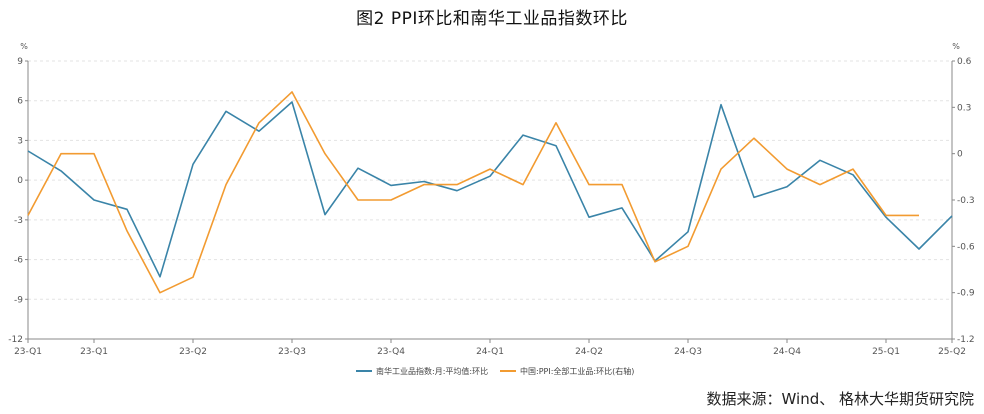 This screenshot has height=414, width=984. What do you see at coordinates (24, 46) in the screenshot?
I see `left-axis-unit: %` at bounding box center [24, 46].